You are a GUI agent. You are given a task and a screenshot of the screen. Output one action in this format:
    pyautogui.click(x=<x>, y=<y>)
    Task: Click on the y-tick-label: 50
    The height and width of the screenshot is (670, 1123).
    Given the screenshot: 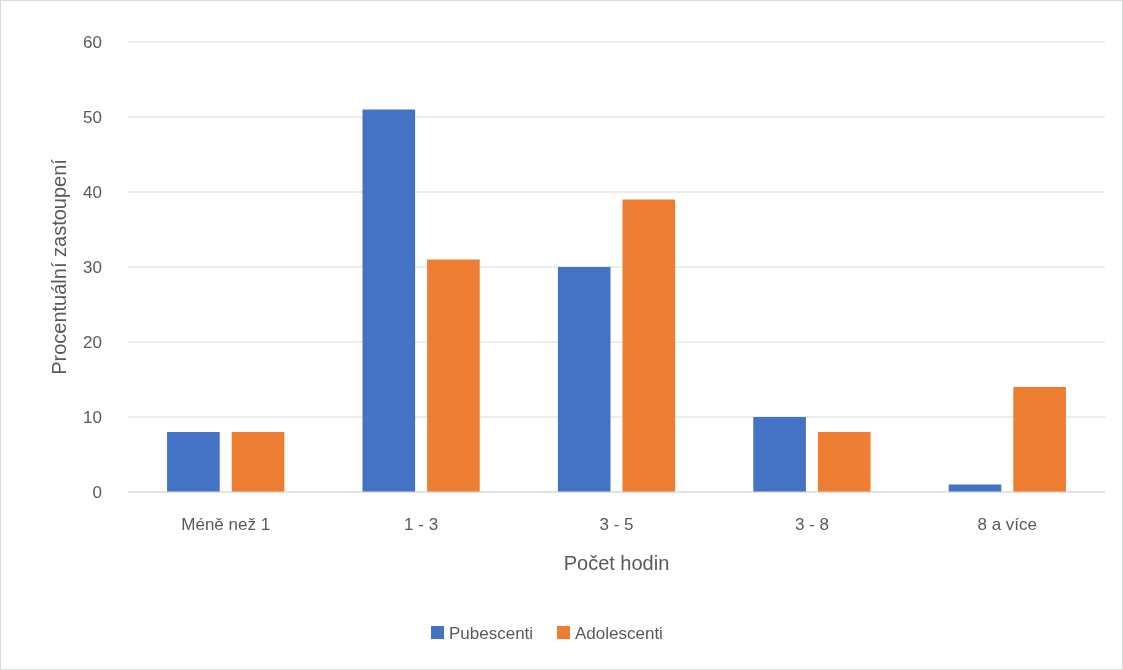 What is the action you would take?
    pyautogui.click(x=92, y=117)
    